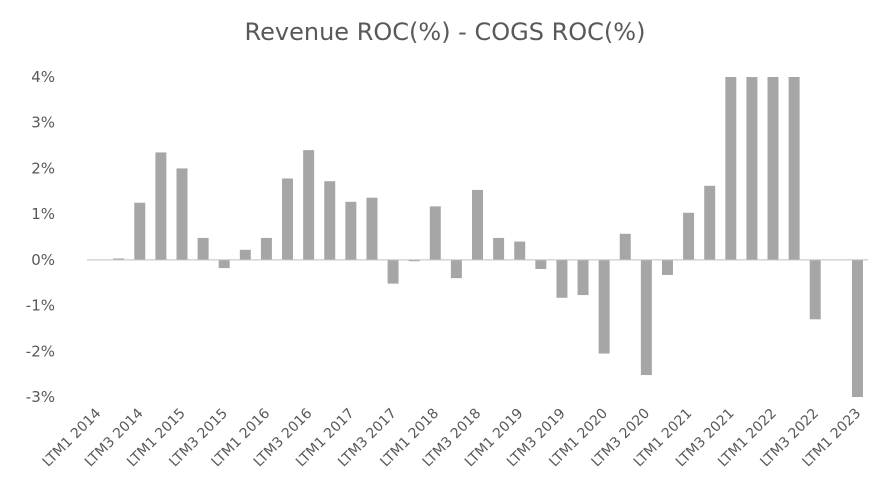  Describe the element at coordinates (43, 123) in the screenshot. I see `y-tick-label: 3%` at that location.